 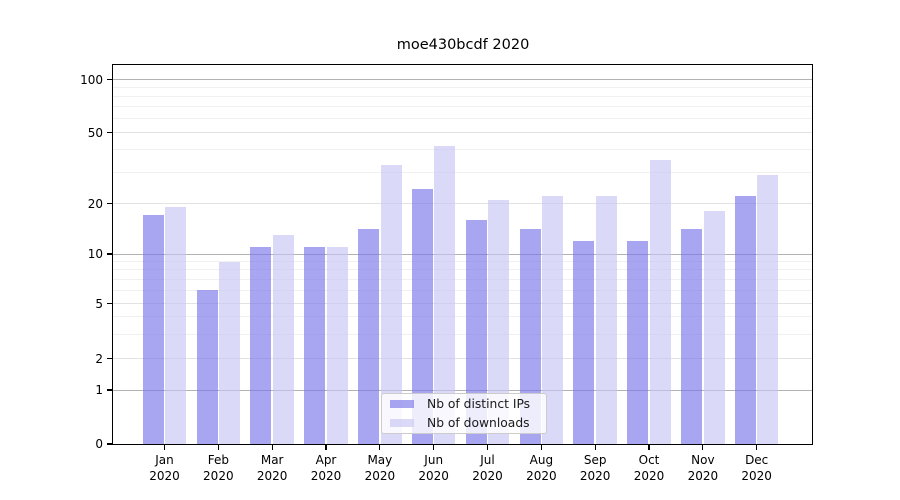 What do you see at coordinates (499, 321) in the screenshot?
I see `bar-downloads-jul` at bounding box center [499, 321].